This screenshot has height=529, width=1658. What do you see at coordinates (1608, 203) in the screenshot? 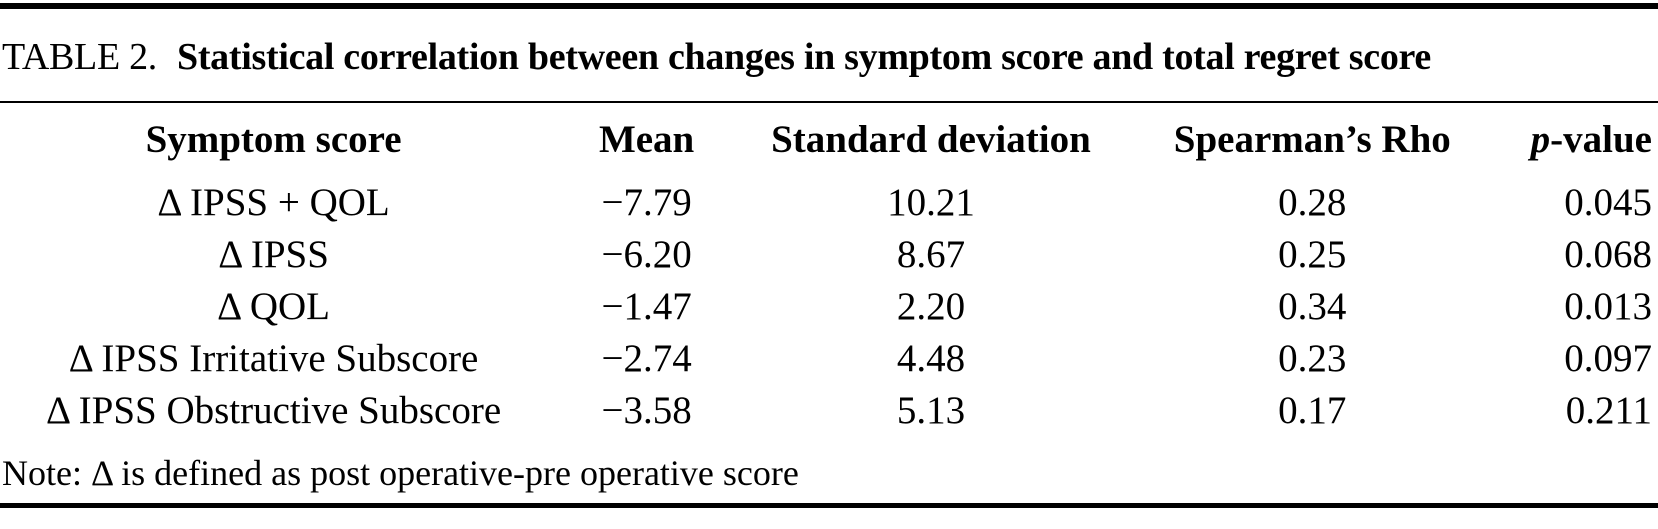
I see `table-cell-p-value: 0.045` at bounding box center [1608, 203].